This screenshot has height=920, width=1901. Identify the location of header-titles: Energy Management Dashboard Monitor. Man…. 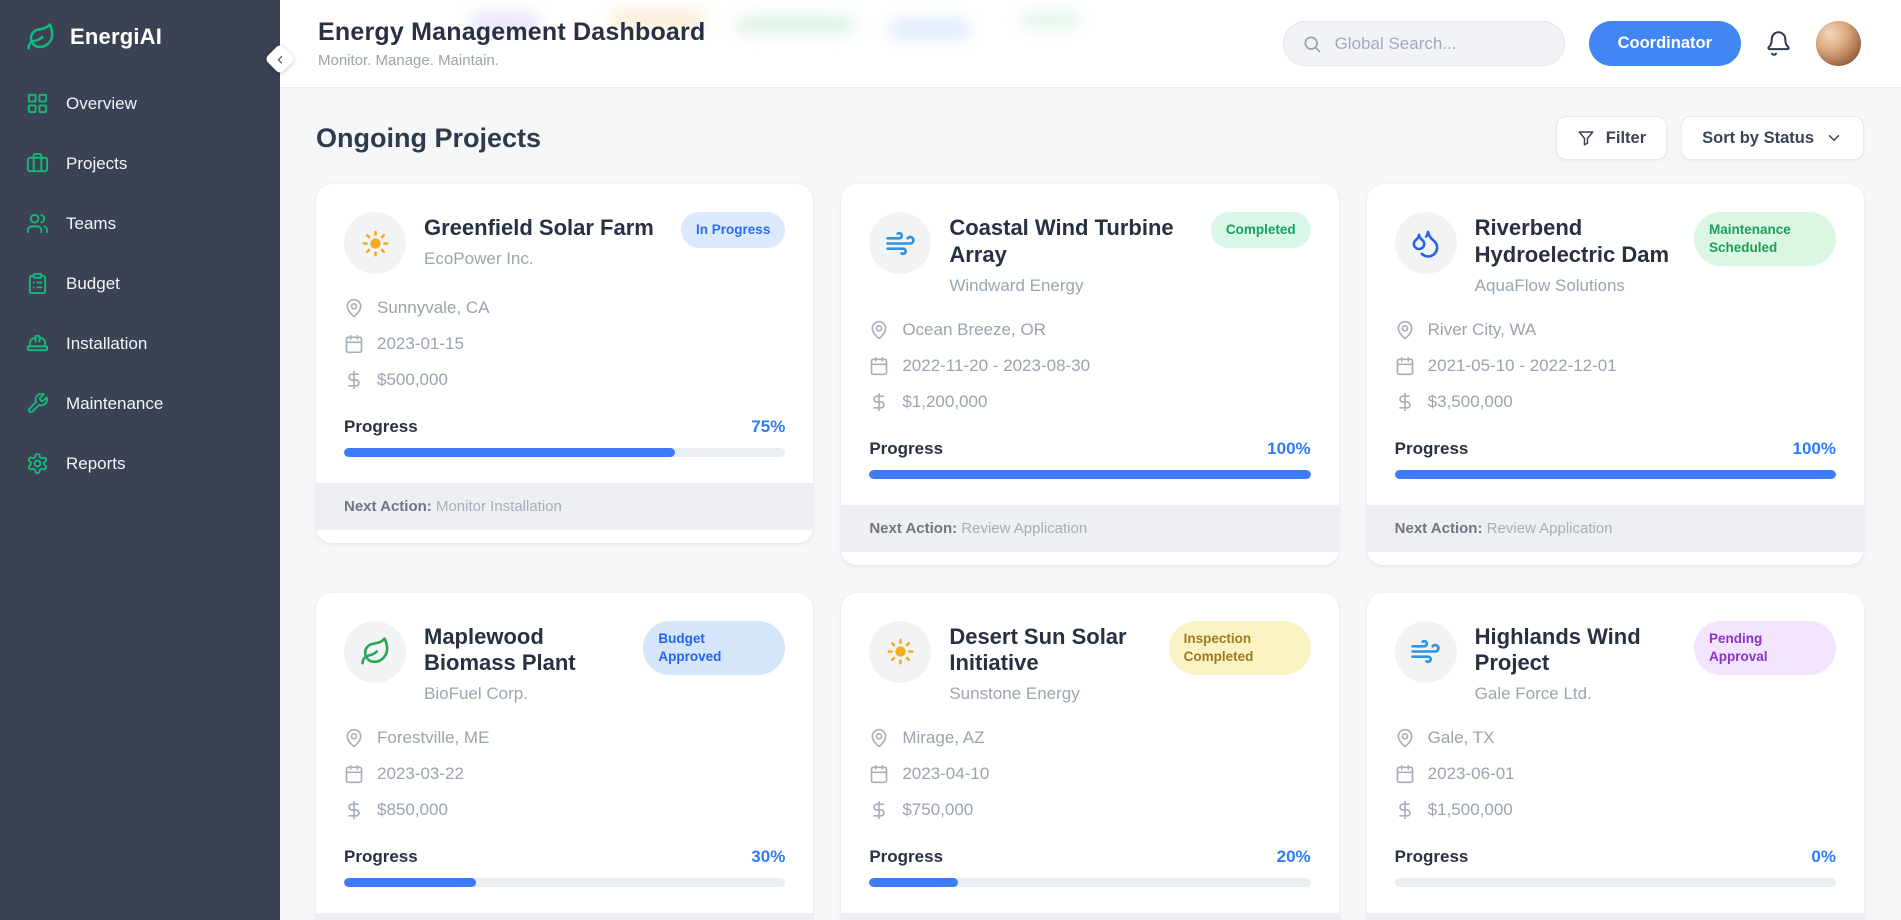
(511, 43).